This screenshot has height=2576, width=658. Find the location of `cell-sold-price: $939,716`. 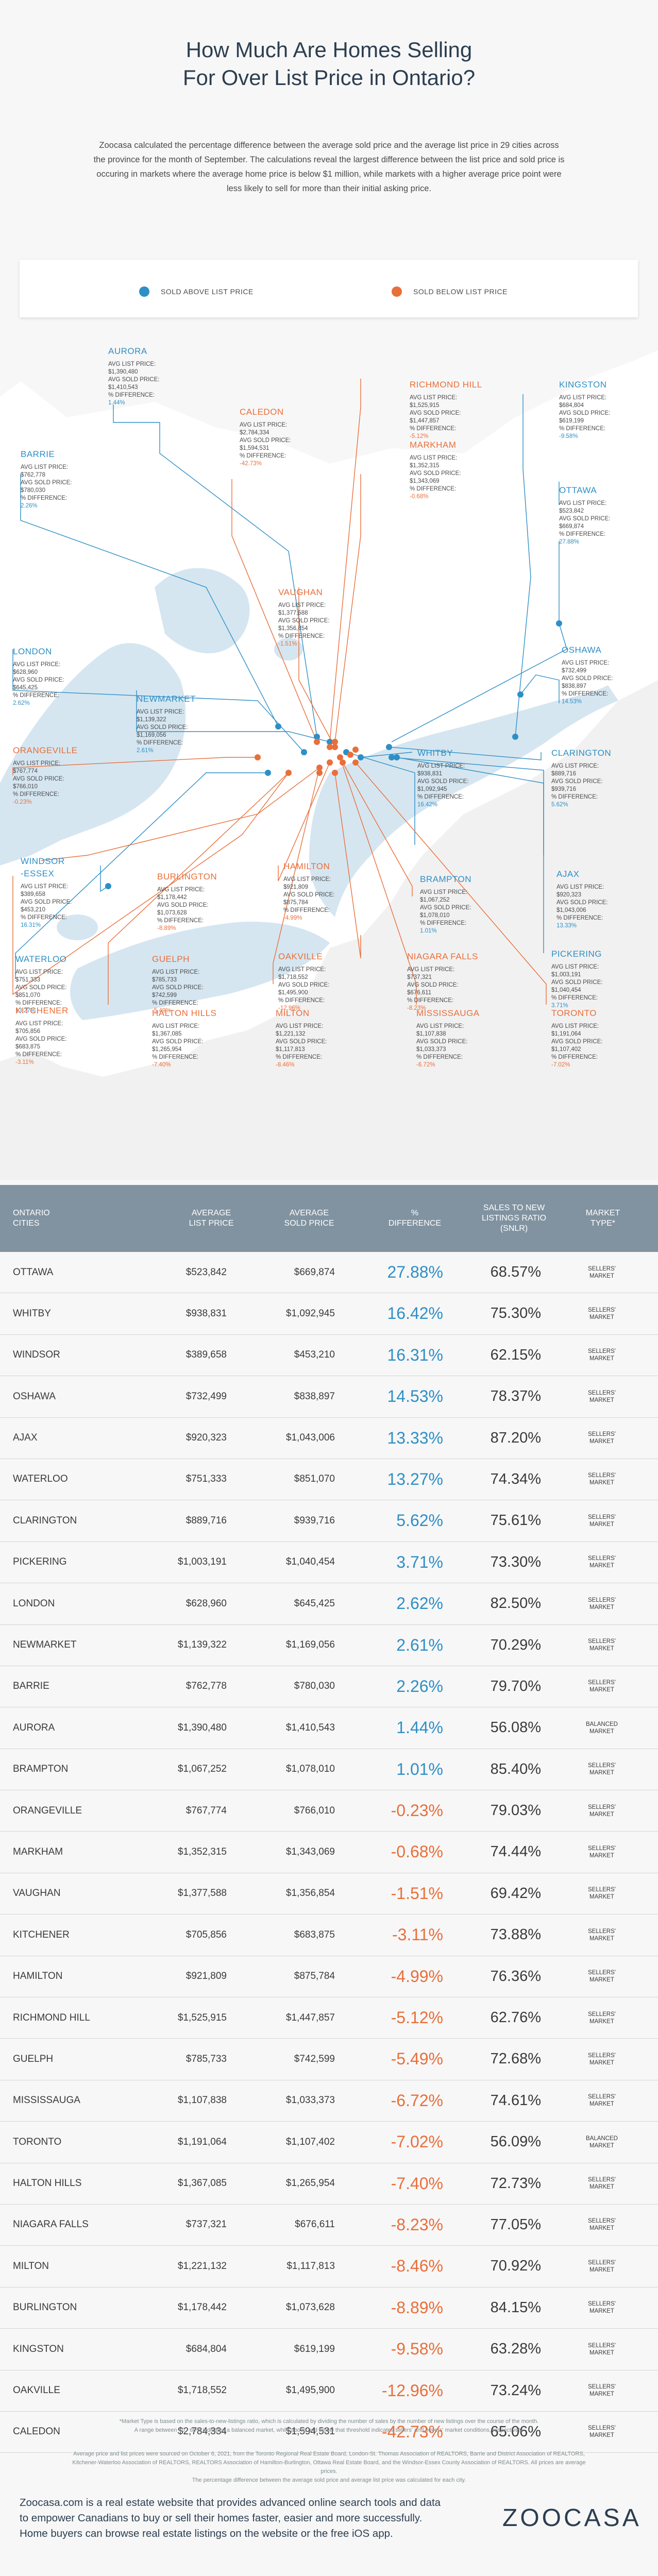

cell-sold-price: $939,716 is located at coordinates (314, 1520).